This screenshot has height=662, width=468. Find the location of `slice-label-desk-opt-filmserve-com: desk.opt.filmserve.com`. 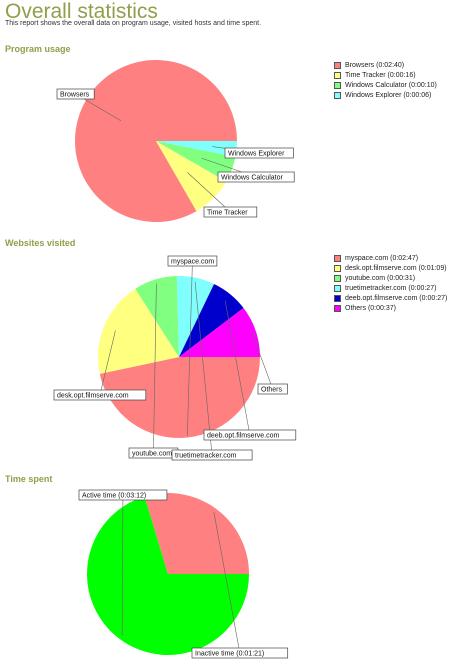

slice-label-desk-opt-filmserve-com: desk.opt.filmserve.com is located at coordinates (100, 365).